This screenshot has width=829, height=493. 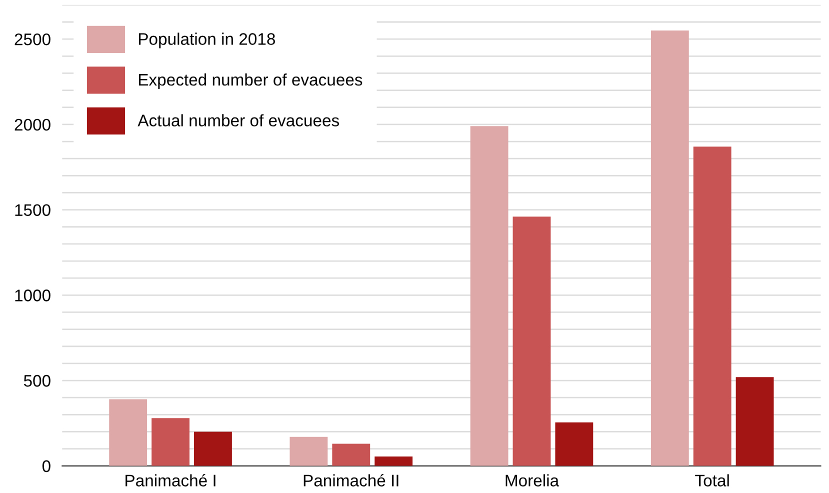 I want to click on y-tick-label: 2500, so click(x=32, y=39).